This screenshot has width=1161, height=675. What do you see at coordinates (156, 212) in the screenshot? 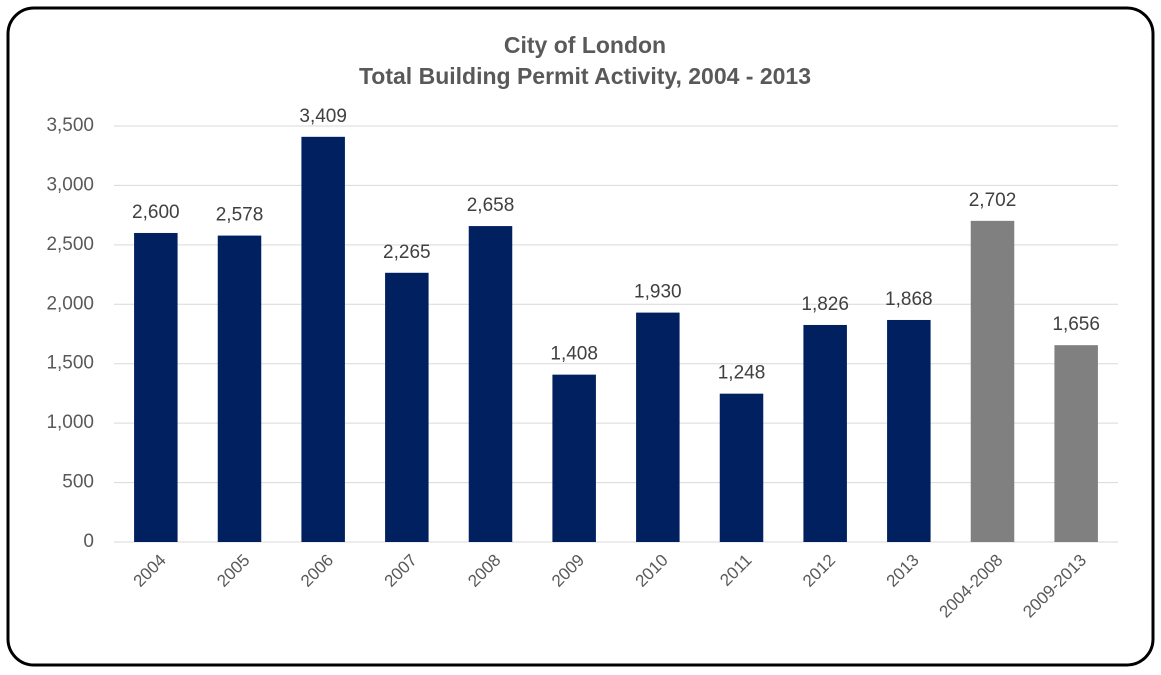
I see `data-label: 2,600` at bounding box center [156, 212].